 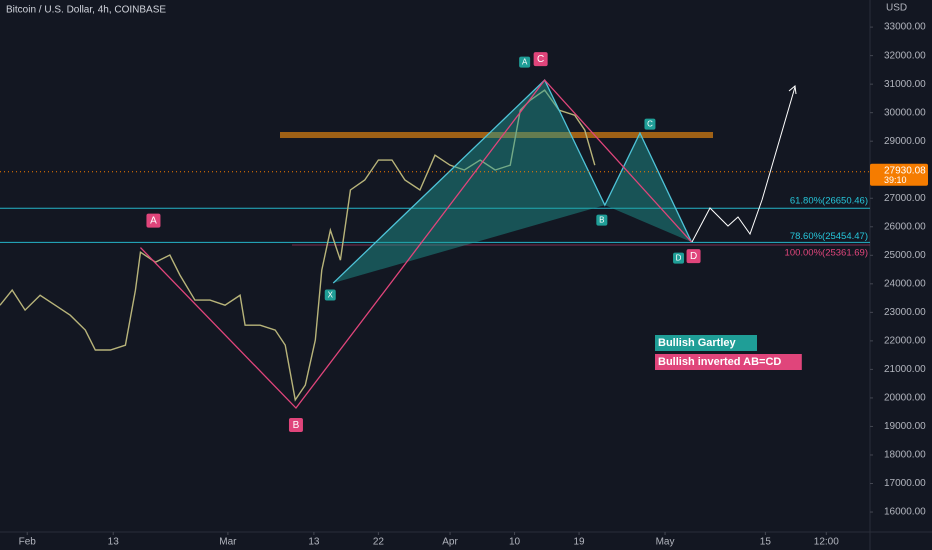 What do you see at coordinates (905, 283) in the screenshot?
I see `y-tick-label: 24000.00` at bounding box center [905, 283].